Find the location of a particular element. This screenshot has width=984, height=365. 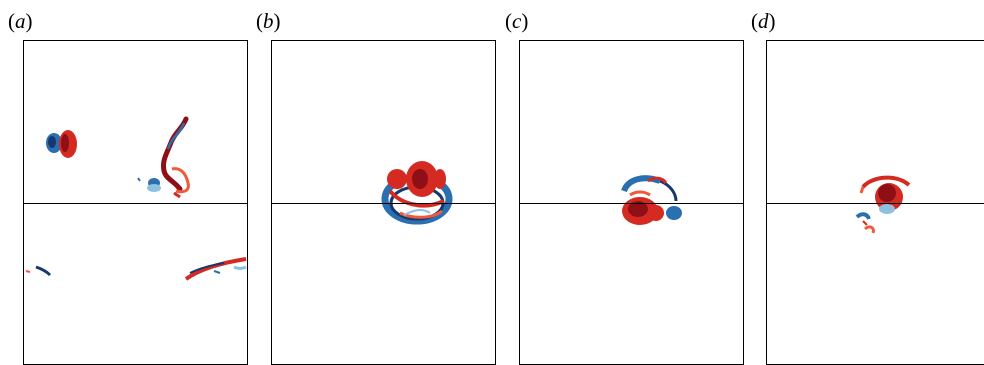

panel-c-vortex-field is located at coordinates (651, 200).